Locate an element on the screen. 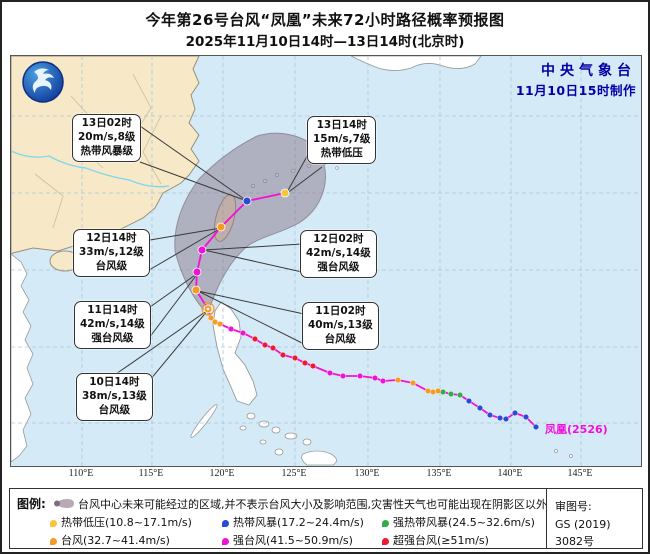 This screenshot has width=650, height=554. issue-time: 11月10日15时制作 is located at coordinates (575, 90).